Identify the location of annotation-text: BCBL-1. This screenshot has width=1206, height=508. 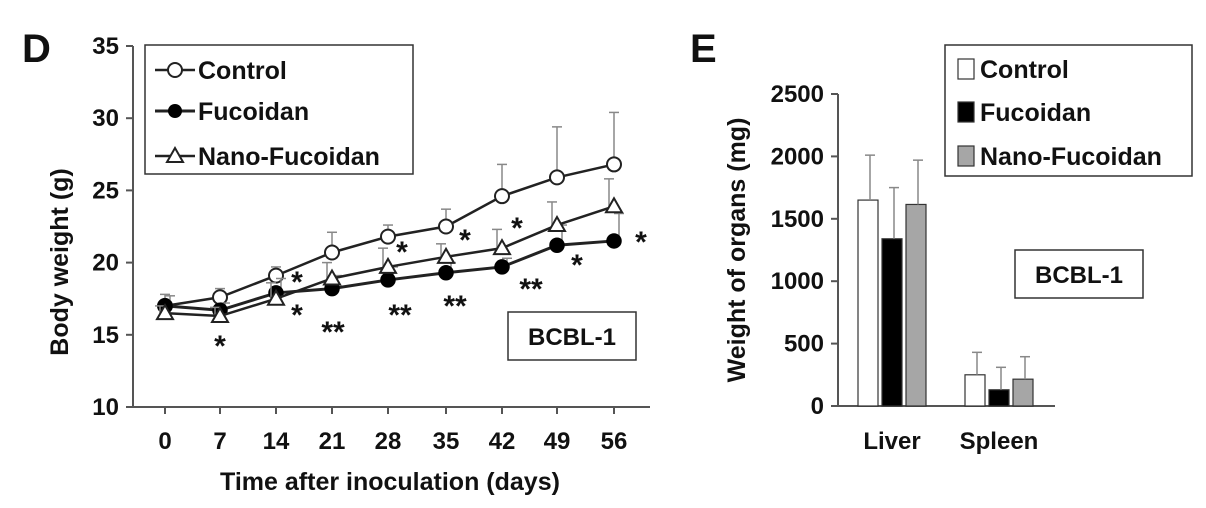
(572, 337).